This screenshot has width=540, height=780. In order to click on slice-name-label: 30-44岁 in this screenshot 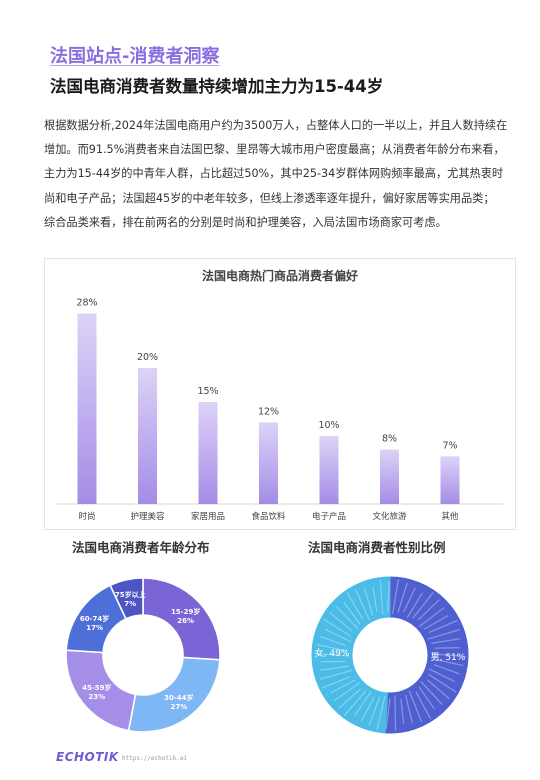, I will do `click(178, 697)`.